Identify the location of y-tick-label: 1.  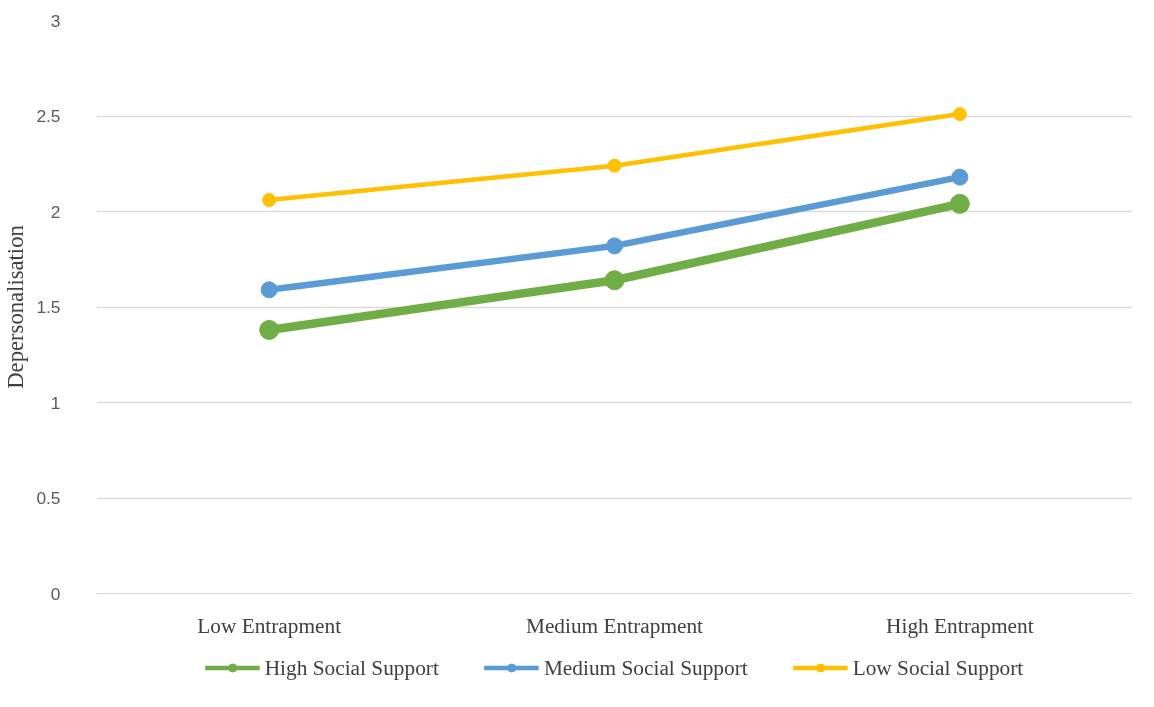
(55, 402).